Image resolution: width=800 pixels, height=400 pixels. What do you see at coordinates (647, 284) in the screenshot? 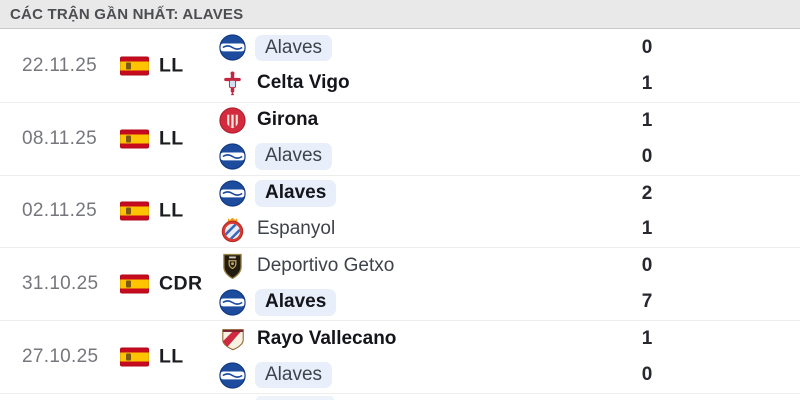
I see `score-column: 0 7` at bounding box center [647, 284].